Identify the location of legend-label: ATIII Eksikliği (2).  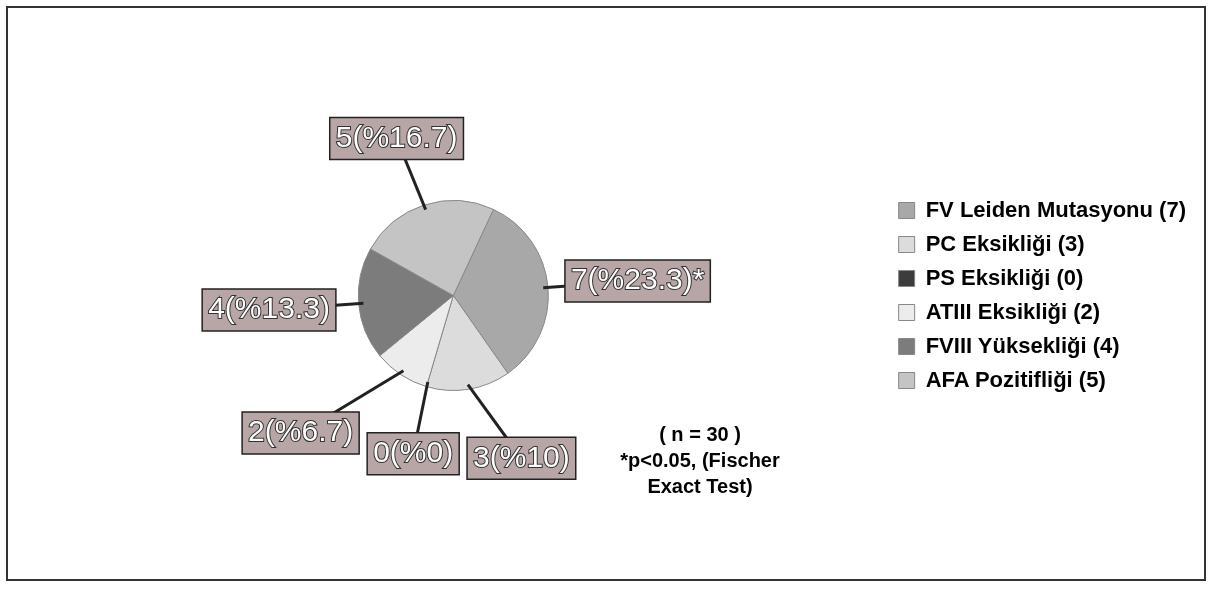
(1013, 311).